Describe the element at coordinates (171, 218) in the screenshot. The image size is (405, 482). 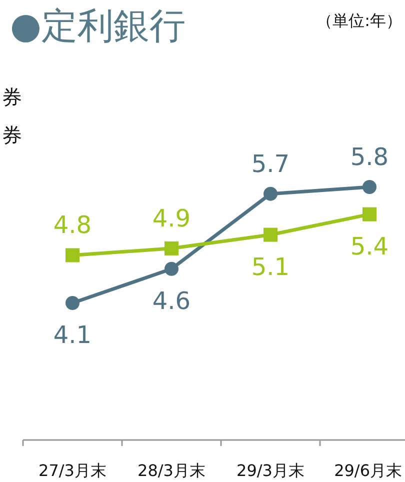
I see `data-label: 4.9` at that location.